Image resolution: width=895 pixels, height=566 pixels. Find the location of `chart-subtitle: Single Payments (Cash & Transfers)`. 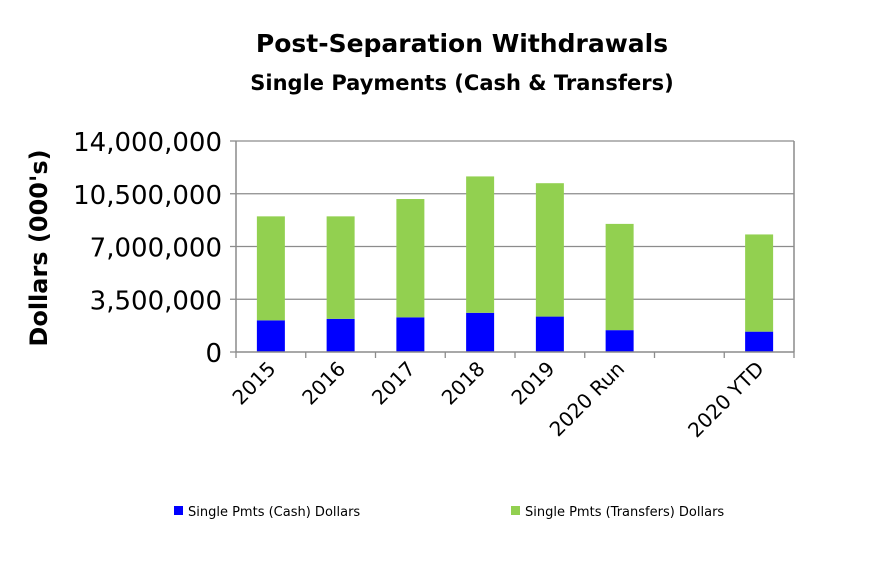

chart-subtitle: Single Payments (Cash & Transfers) is located at coordinates (461, 83).